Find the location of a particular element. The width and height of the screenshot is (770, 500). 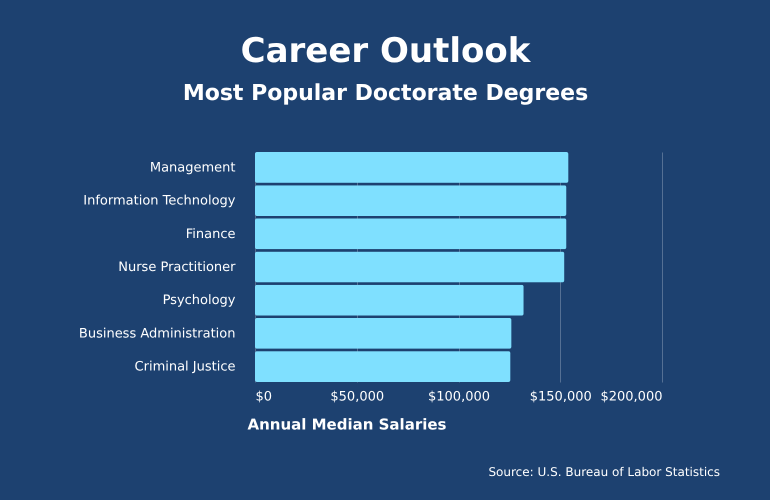

y-tick-label: Information Technology is located at coordinates (159, 201).